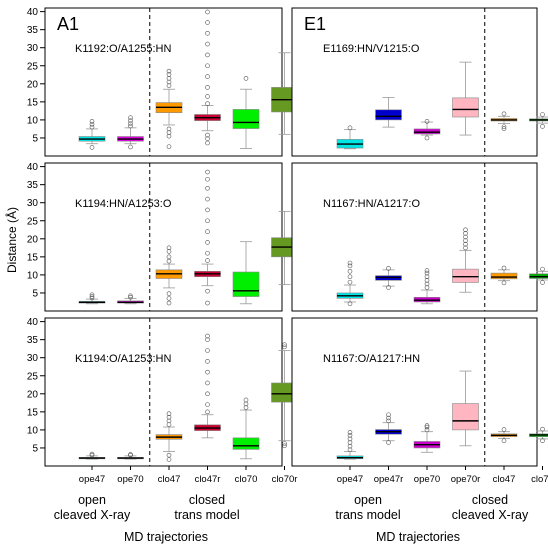 The width and height of the screenshot is (548, 550). I want to click on panel-4: N1167:HN/A1217:O, so click(419, 237).